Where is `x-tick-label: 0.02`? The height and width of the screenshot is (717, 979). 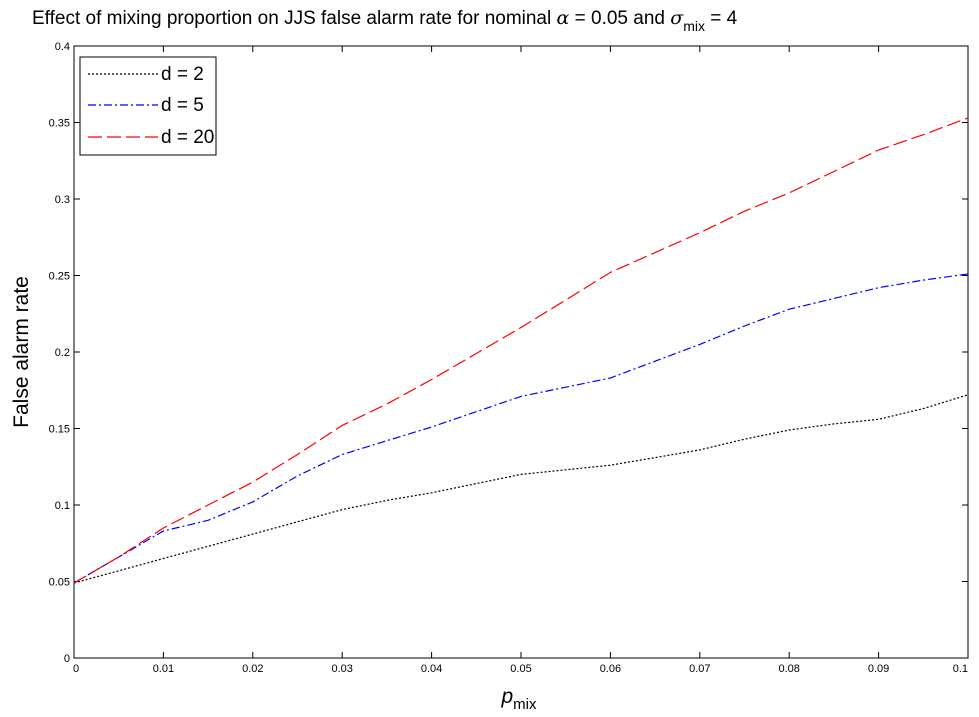
x-tick-label: 0.02 is located at coordinates (252, 669).